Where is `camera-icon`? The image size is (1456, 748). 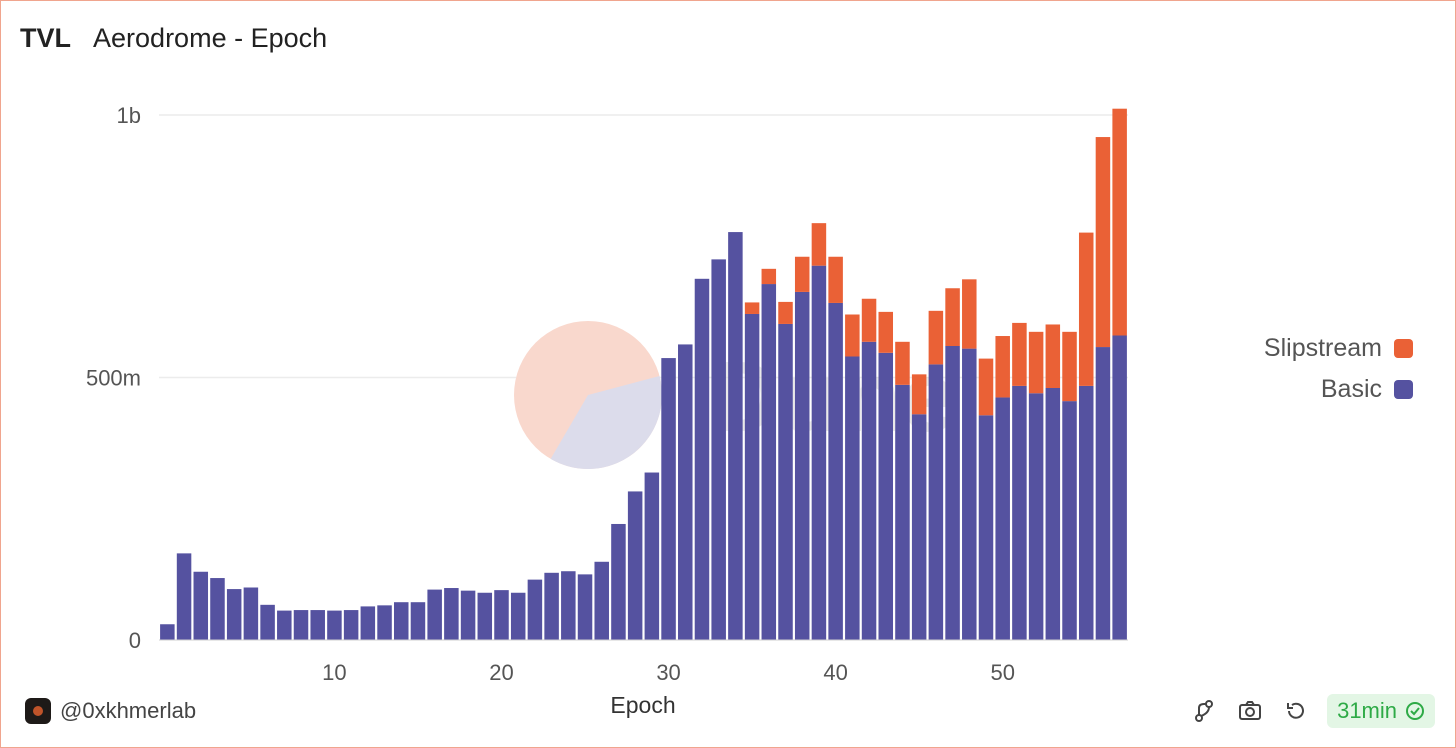 camera-icon is located at coordinates (1250, 711).